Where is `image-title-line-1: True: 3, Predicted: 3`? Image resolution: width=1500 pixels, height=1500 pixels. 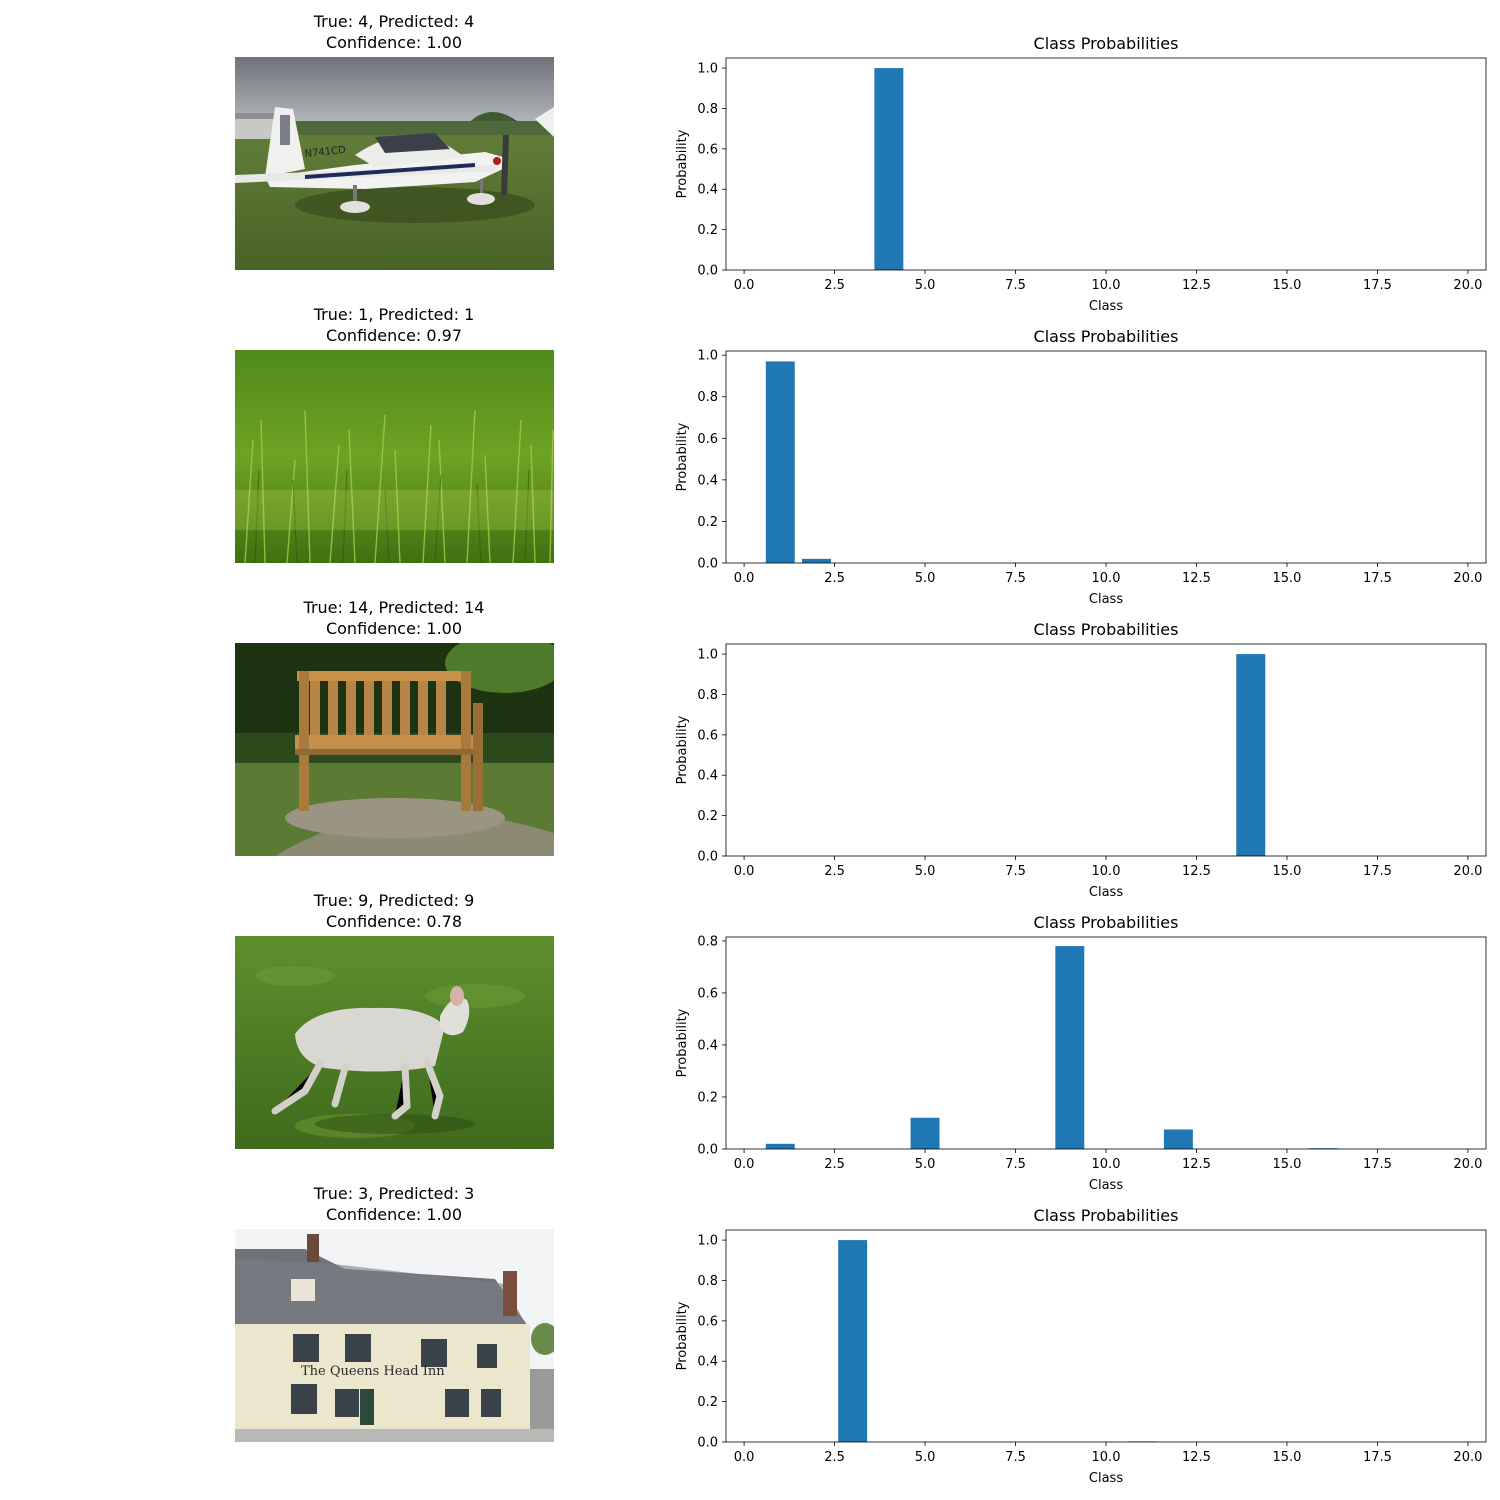 image-title-line-1: True: 3, Predicted: 3 is located at coordinates (394, 1193).